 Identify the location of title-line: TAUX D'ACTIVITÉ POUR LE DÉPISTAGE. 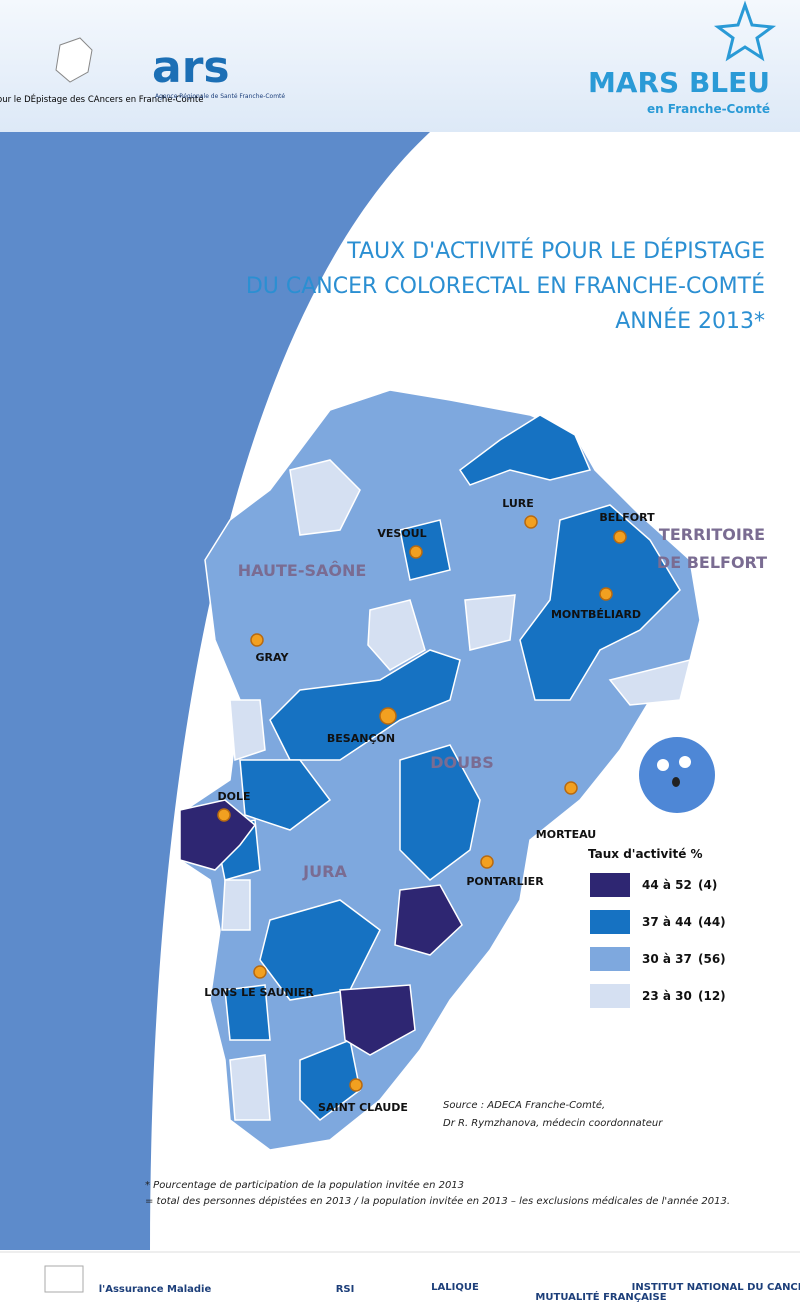
(555, 251).